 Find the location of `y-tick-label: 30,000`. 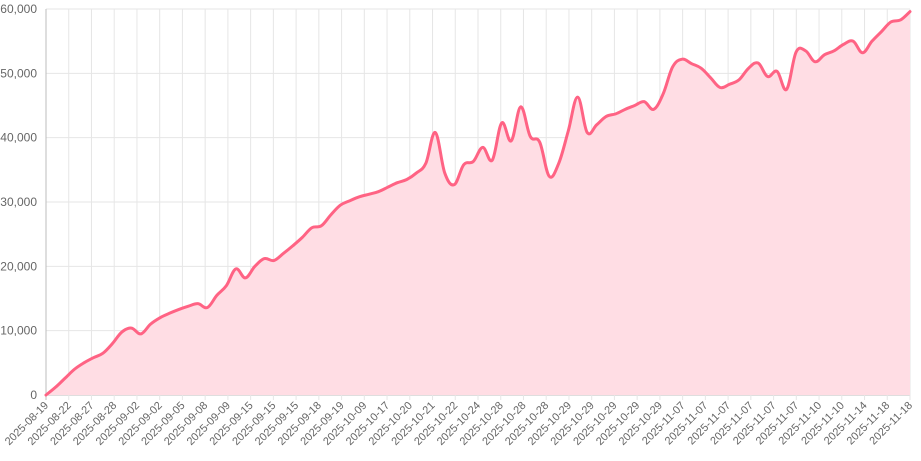

y-tick-label: 30,000 is located at coordinates (18, 202).